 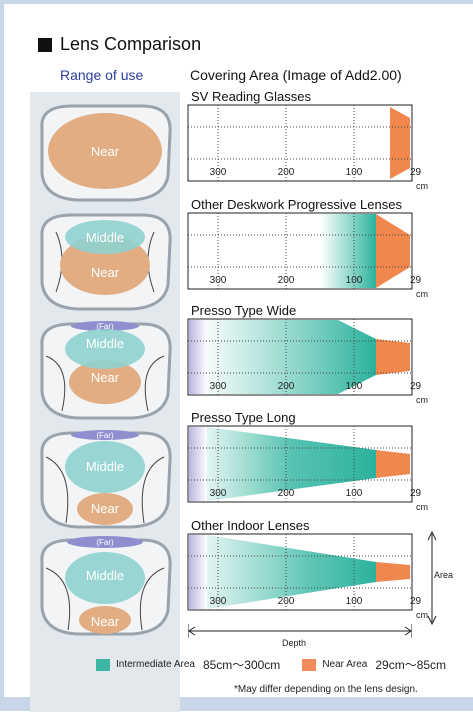 I want to click on intermediate-range: 85cm～300cm, so click(x=241, y=665).